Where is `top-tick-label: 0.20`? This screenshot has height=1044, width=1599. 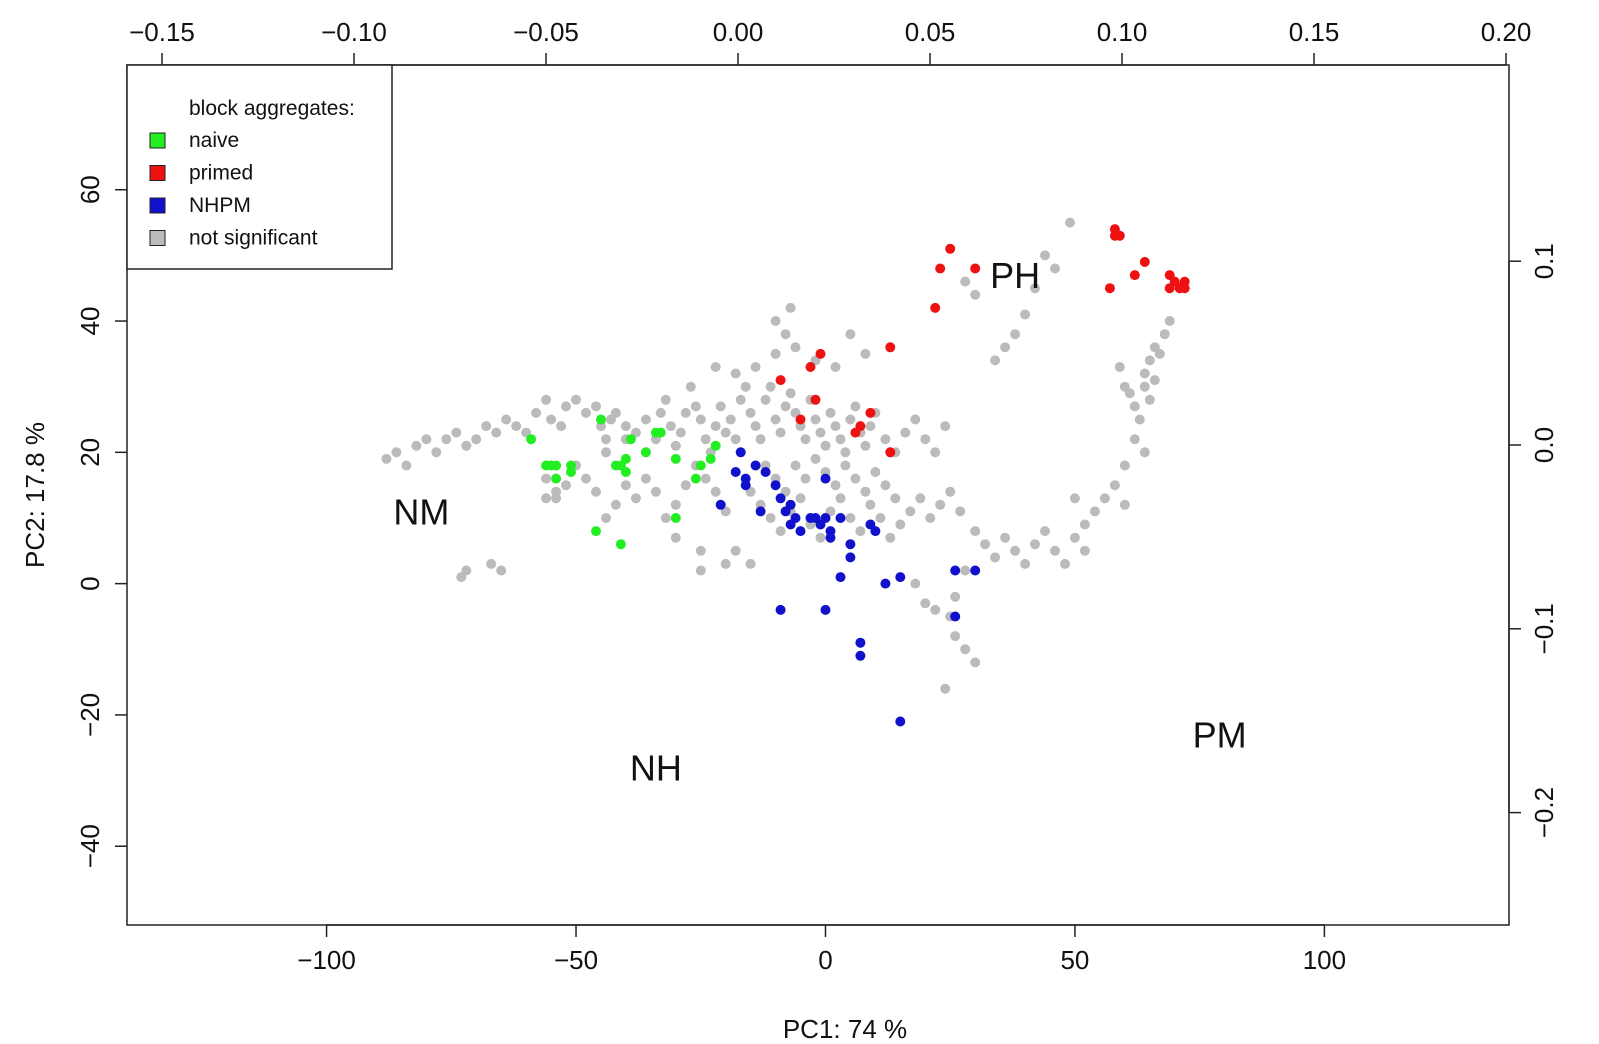
top-tick-label: 0.20 is located at coordinates (1506, 32).